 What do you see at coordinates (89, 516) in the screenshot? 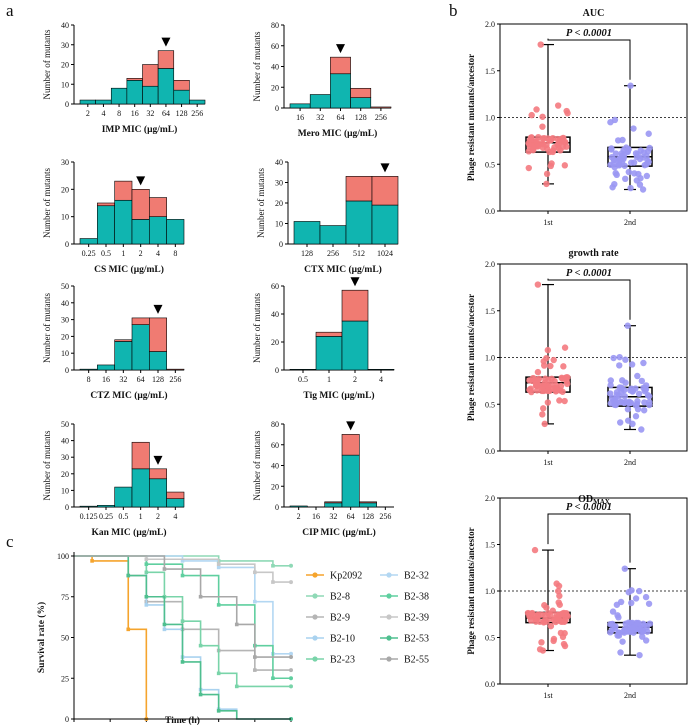
I see `x-tick-label: 0.125` at bounding box center [89, 516].